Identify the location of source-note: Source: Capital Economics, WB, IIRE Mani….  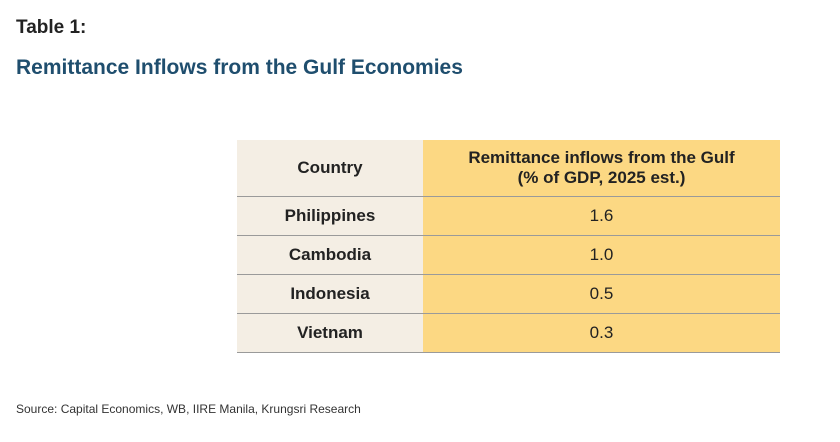
(188, 409).